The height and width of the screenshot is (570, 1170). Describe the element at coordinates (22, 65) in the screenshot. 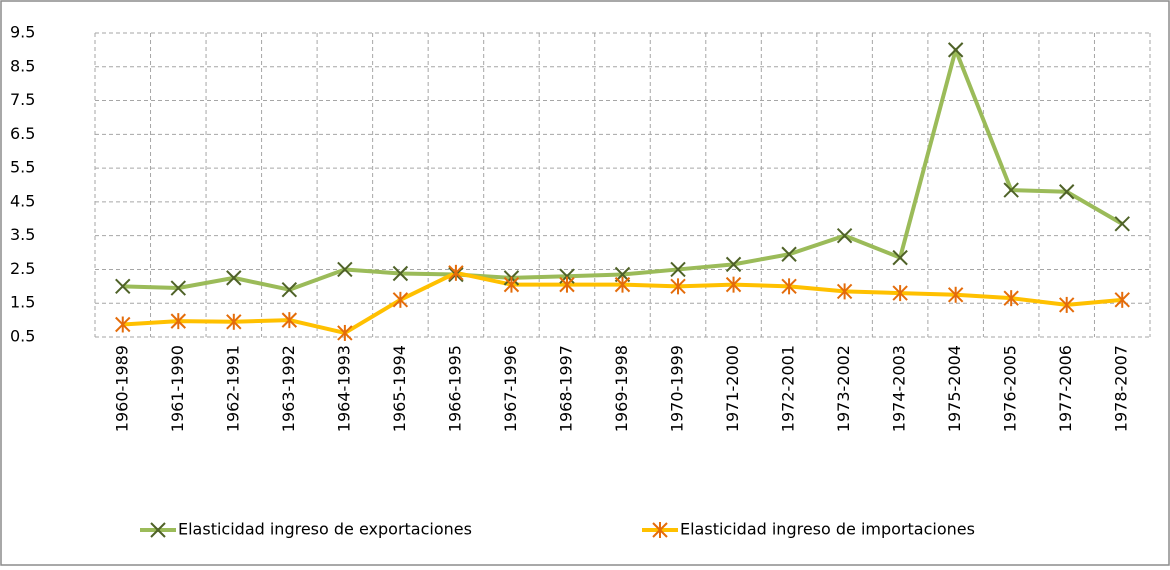

I see `y-tick-label: 8.5` at that location.